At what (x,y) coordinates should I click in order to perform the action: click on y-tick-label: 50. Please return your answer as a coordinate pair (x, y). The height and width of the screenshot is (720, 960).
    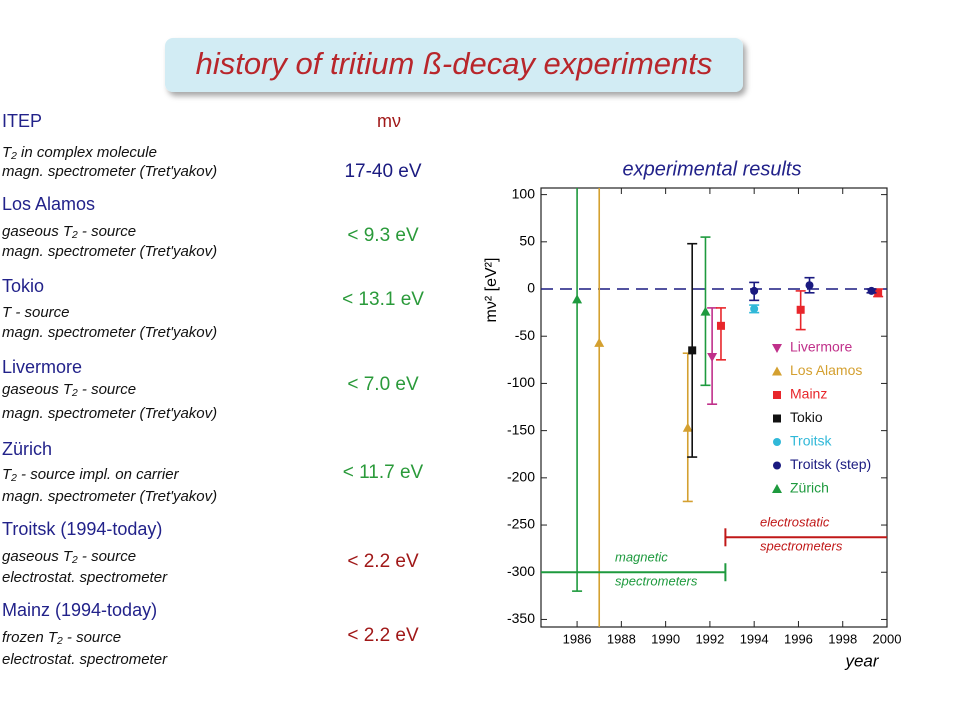
    Looking at the image, I should click on (527, 241).